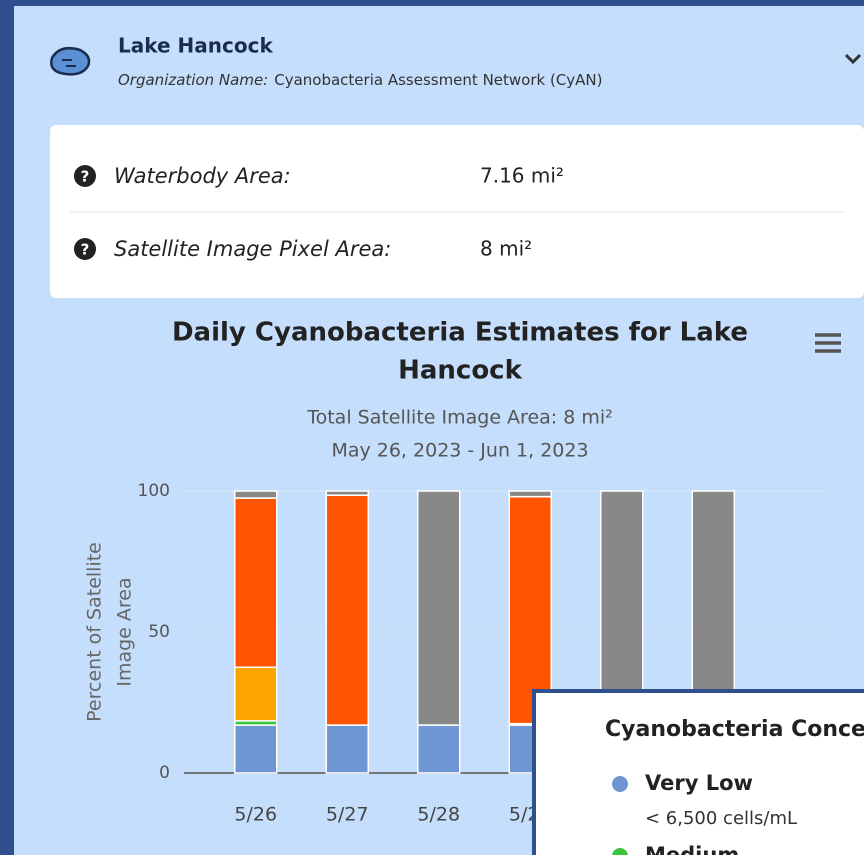 Image resolution: width=864 pixels, height=855 pixels. What do you see at coordinates (721, 818) in the screenshot?
I see `legend-range: < 6,500 cells/mL` at bounding box center [721, 818].